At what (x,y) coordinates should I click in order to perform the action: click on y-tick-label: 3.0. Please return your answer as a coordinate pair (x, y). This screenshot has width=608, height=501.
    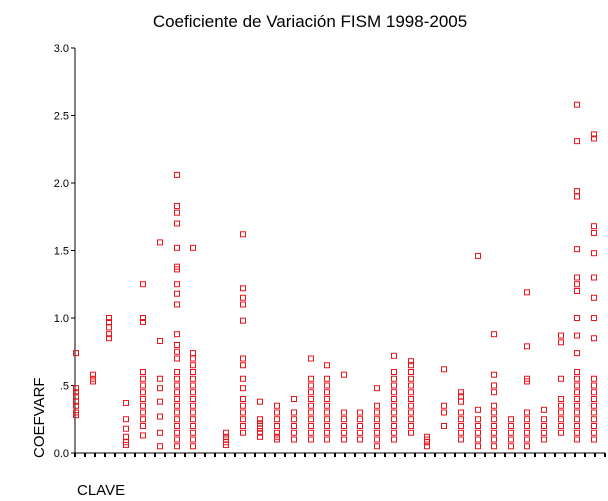
    Looking at the image, I should click on (61, 49).